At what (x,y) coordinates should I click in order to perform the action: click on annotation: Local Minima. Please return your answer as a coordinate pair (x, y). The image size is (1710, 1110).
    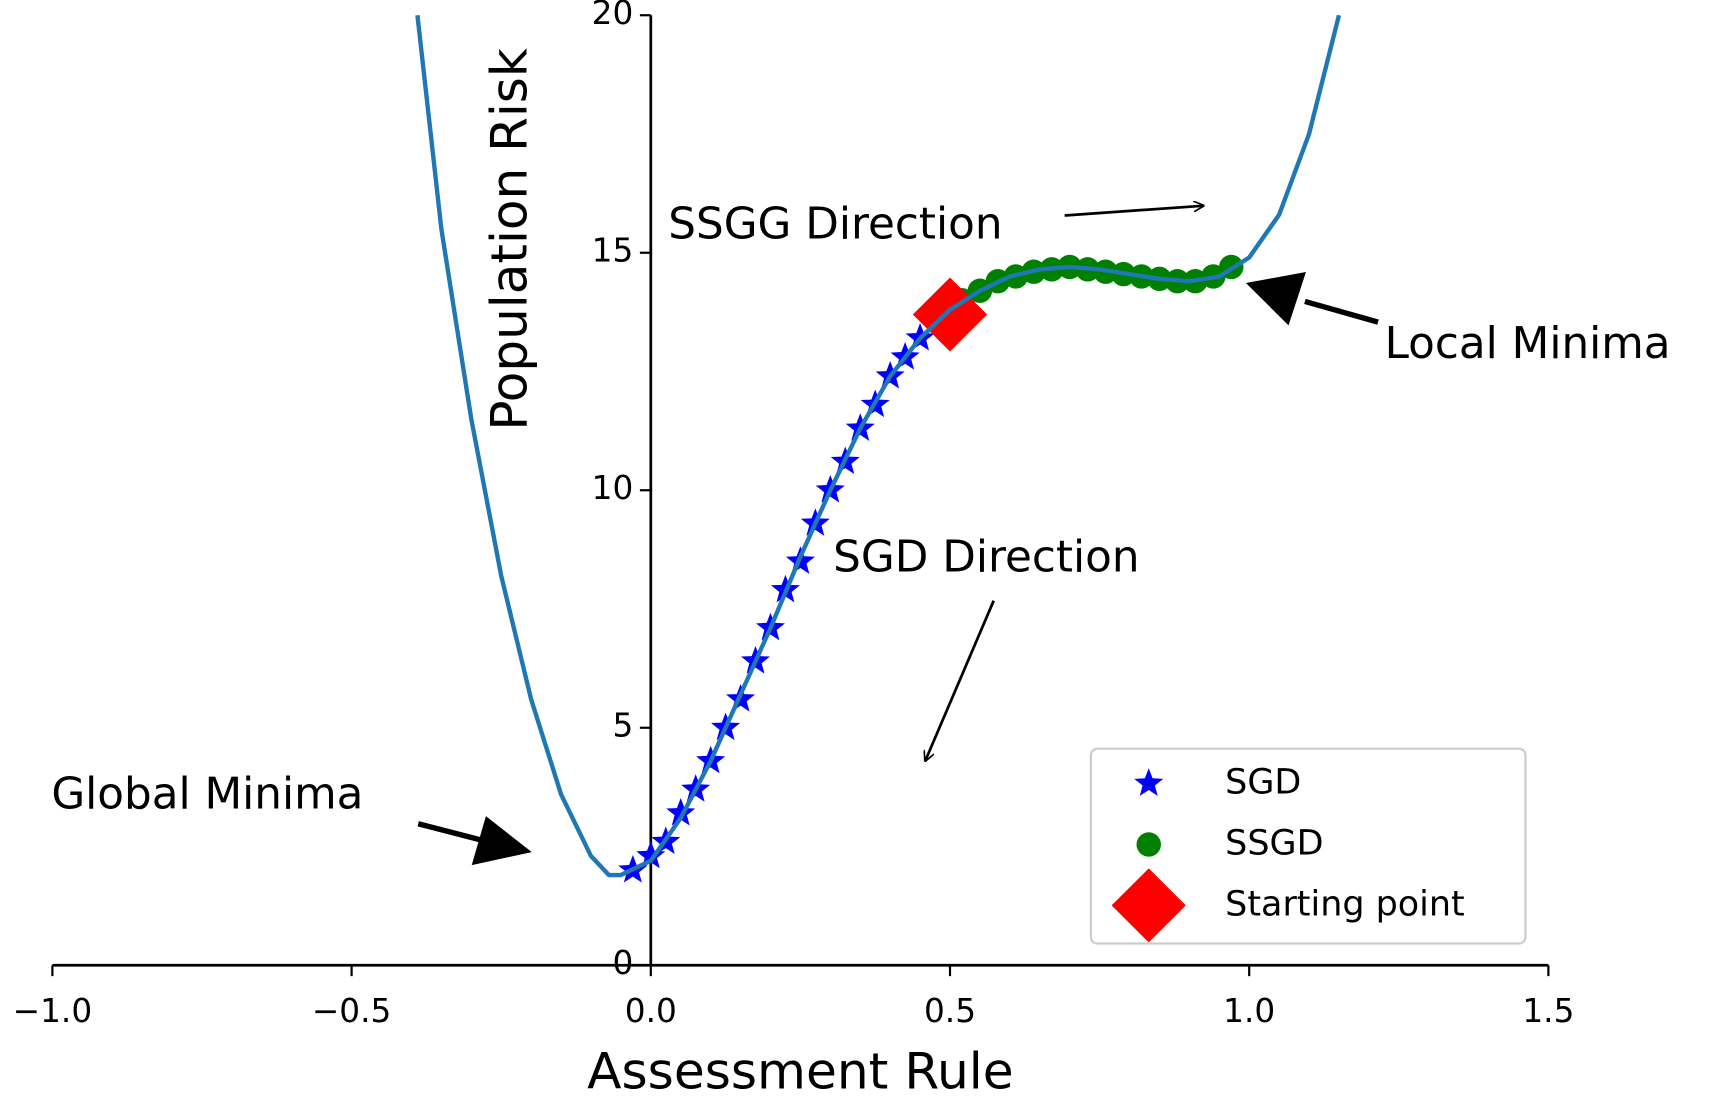
    Looking at the image, I should click on (1528, 344).